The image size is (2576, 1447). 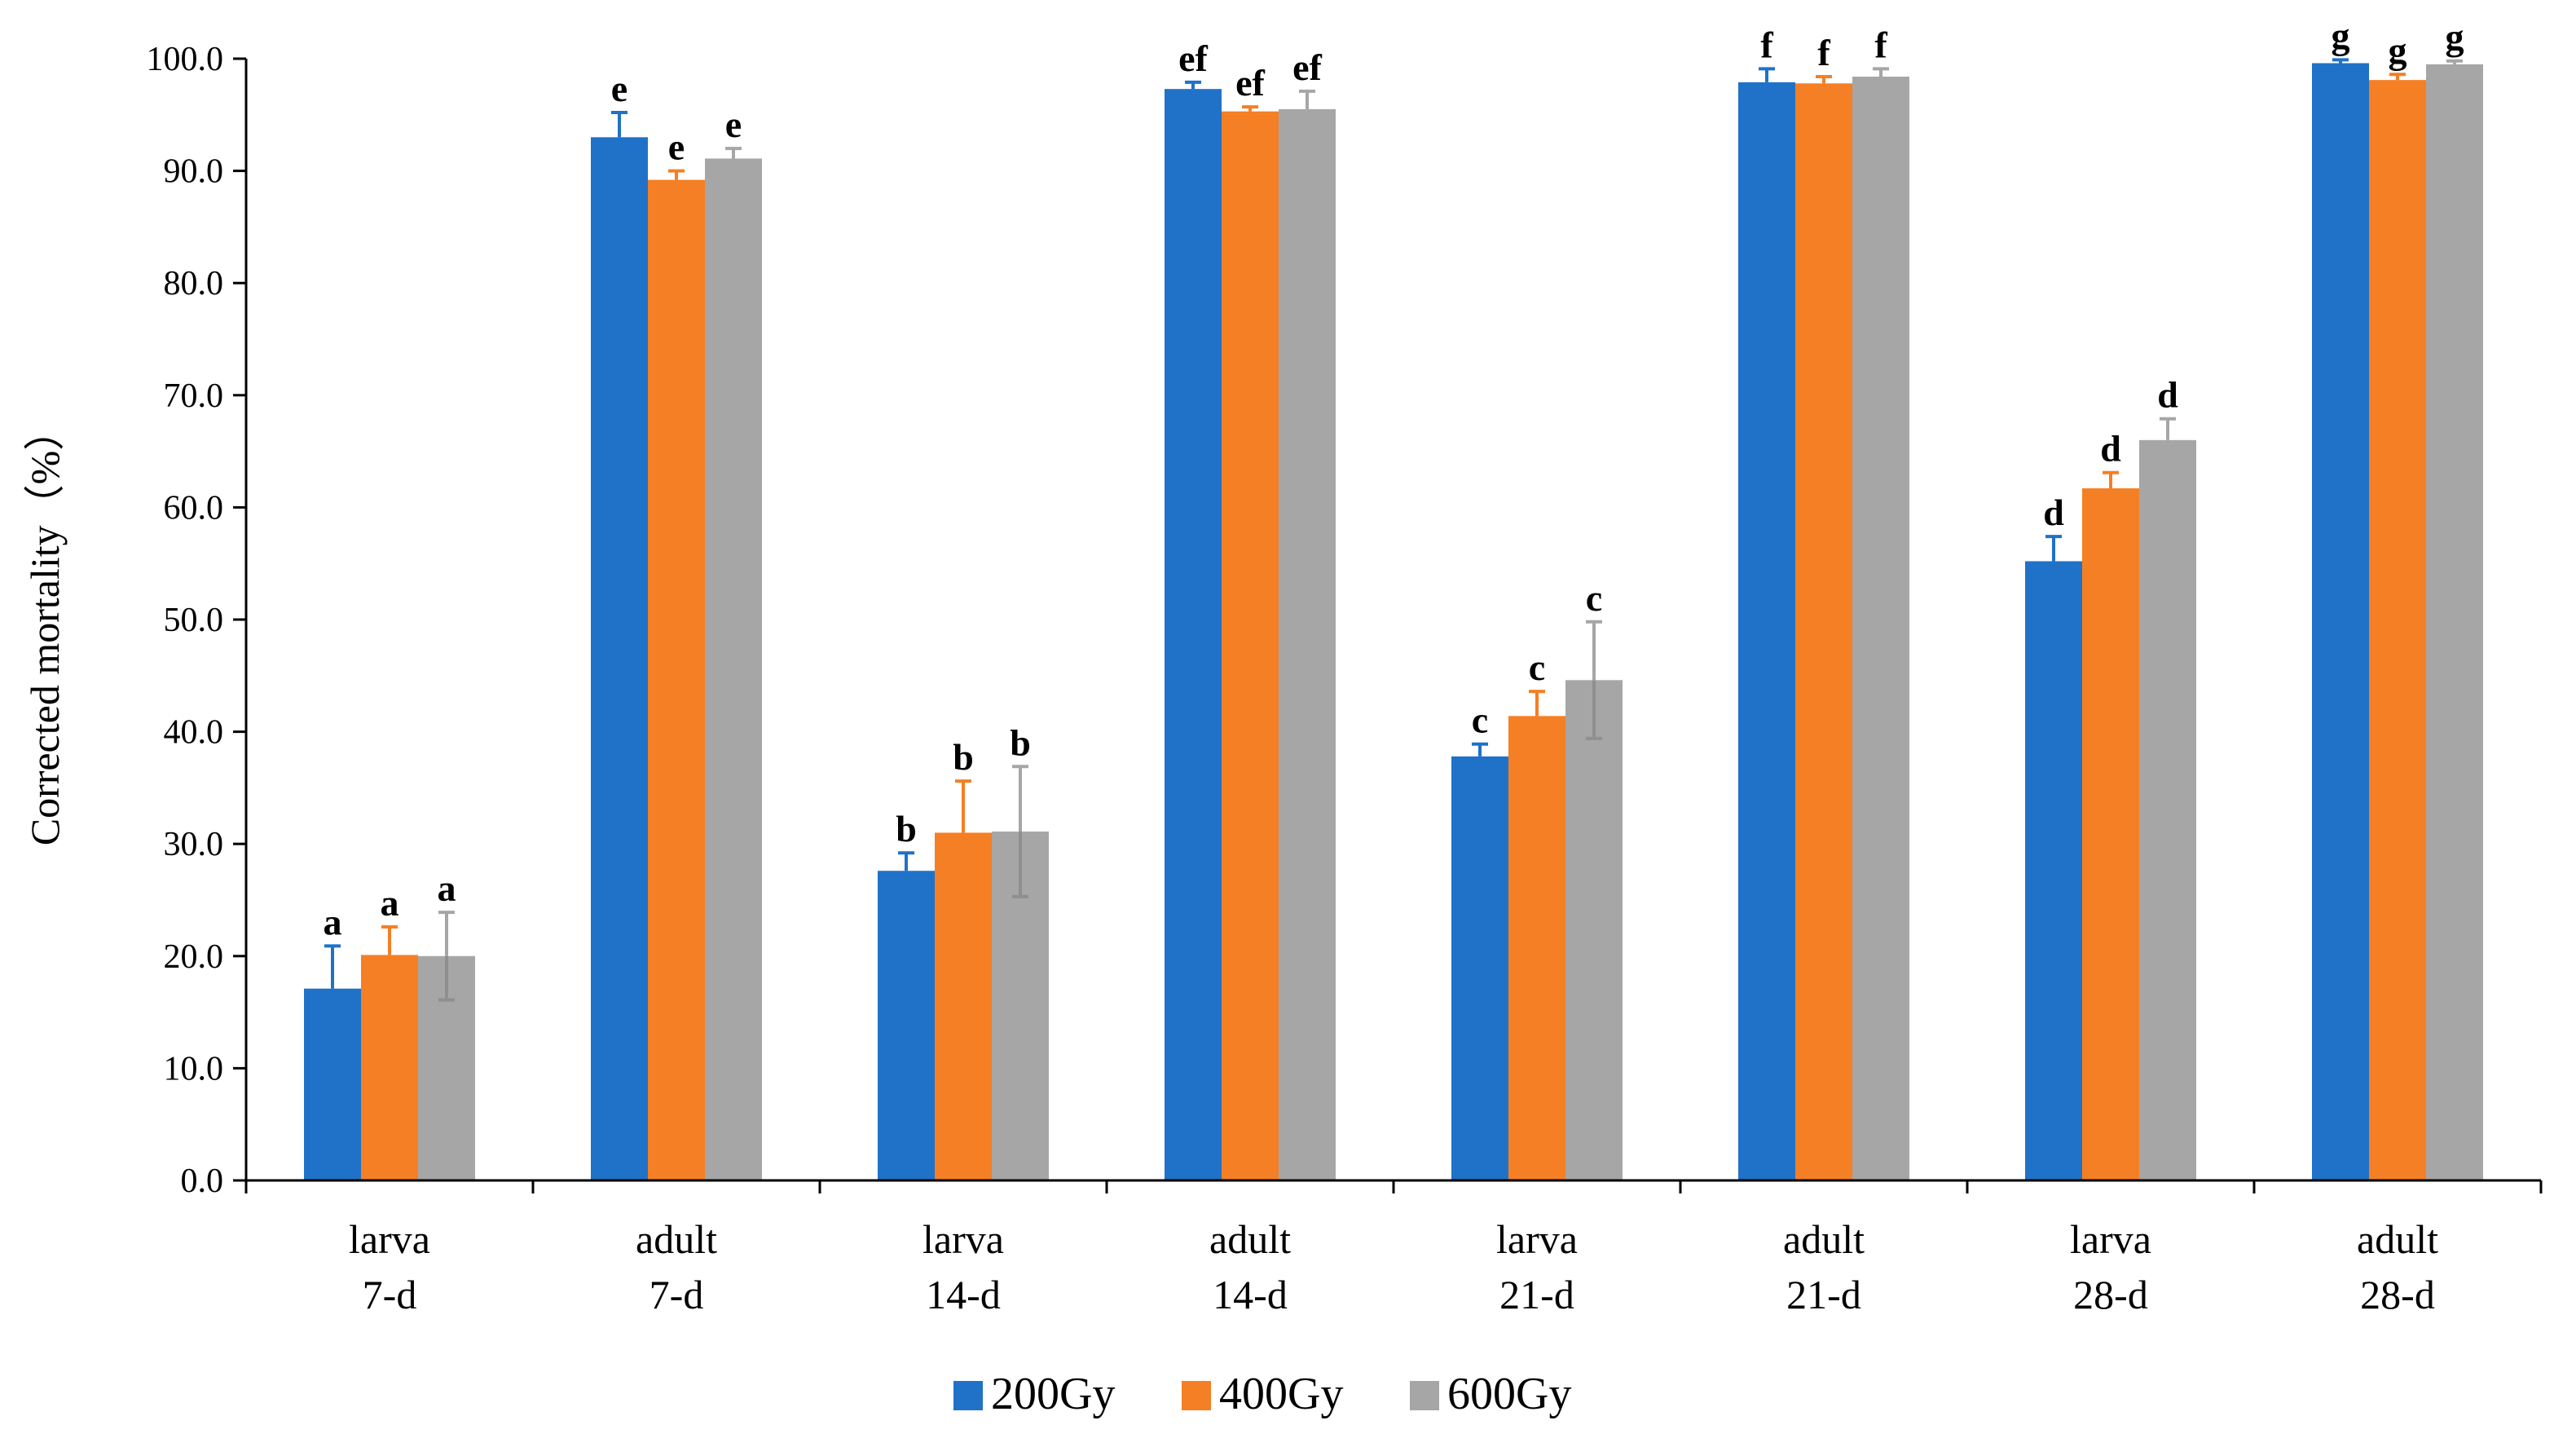 What do you see at coordinates (186, 59) in the screenshot?
I see `y-tick-label: 100.0` at bounding box center [186, 59].